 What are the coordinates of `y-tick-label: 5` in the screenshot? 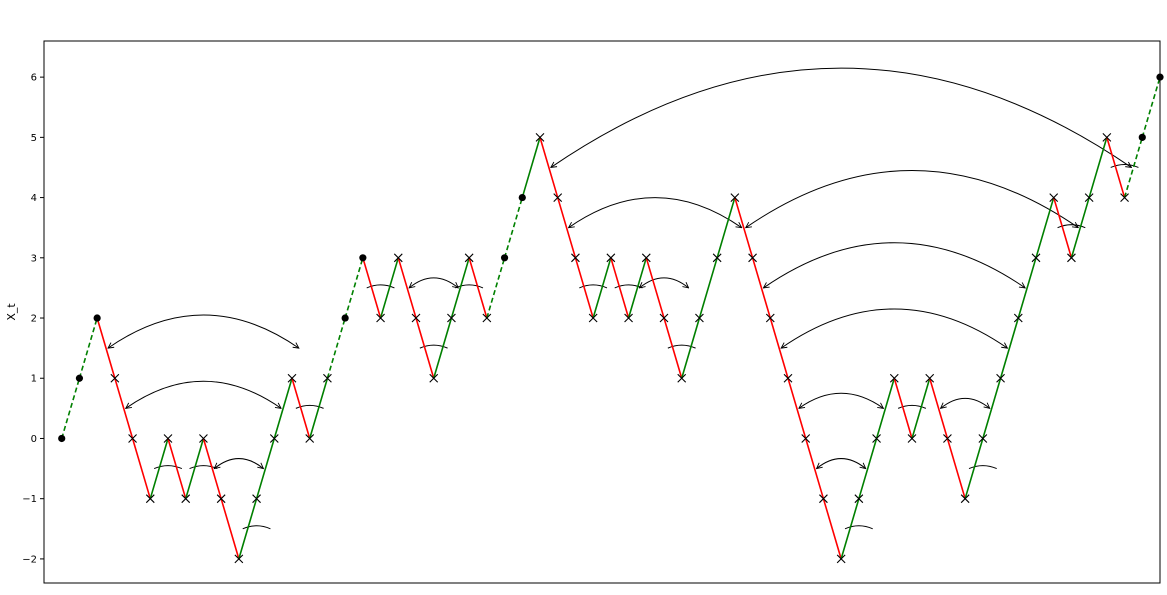 It's located at (34, 138).